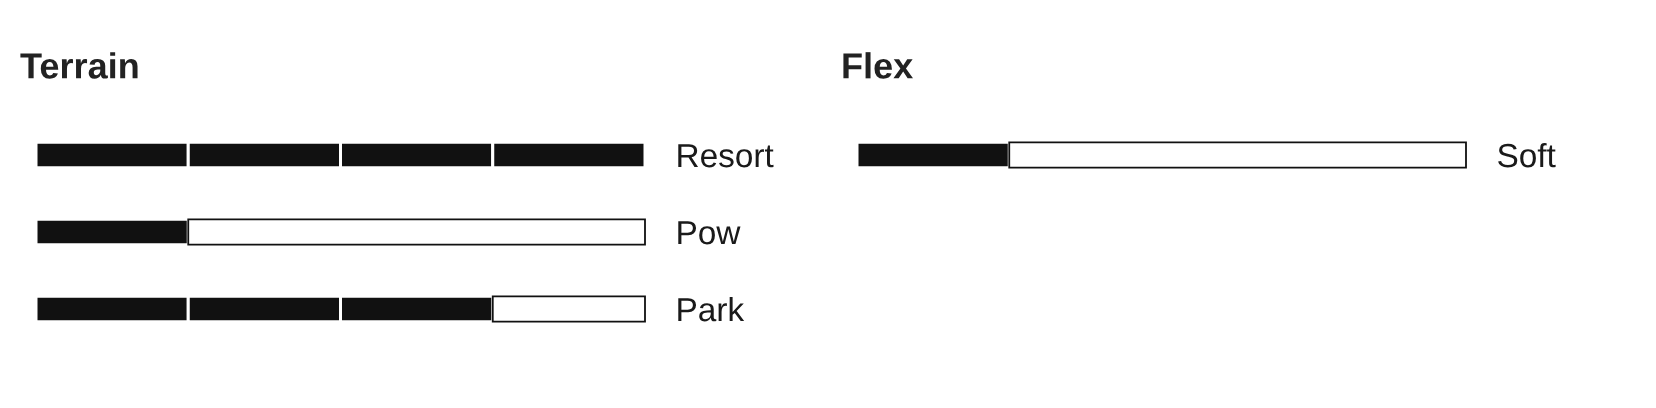 The height and width of the screenshot is (408, 1656). What do you see at coordinates (709, 233) in the screenshot?
I see `y-tick-label: Pow` at bounding box center [709, 233].